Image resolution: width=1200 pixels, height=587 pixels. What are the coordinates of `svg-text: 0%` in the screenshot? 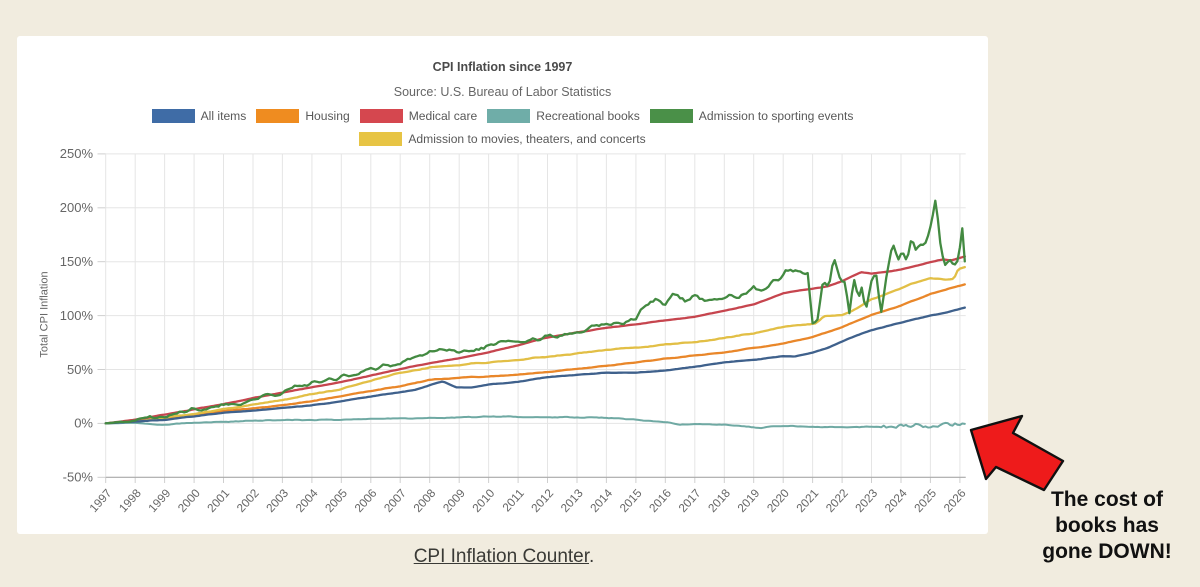 It's located at (83, 423).